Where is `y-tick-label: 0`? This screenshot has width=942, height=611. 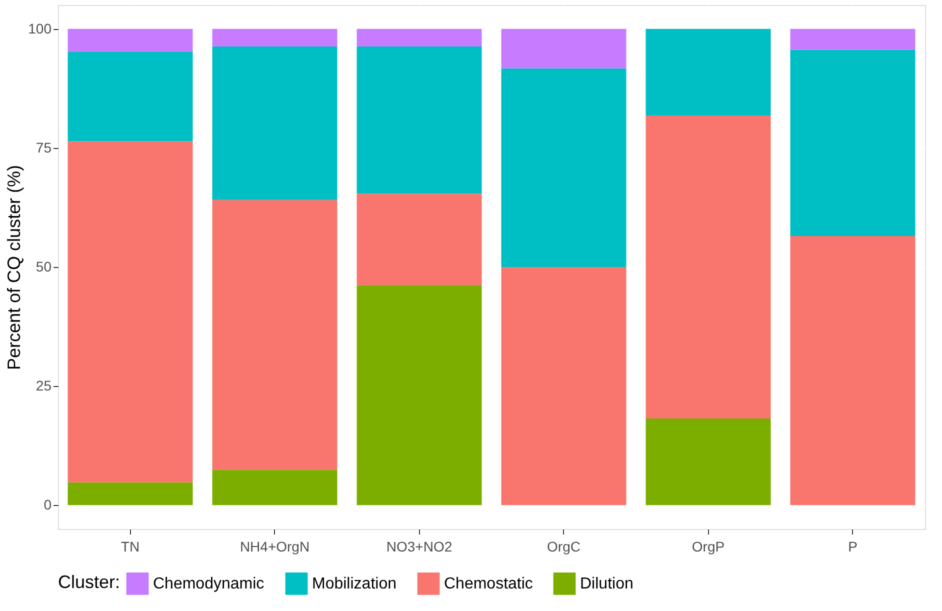 y-tick-label: 0 is located at coordinates (48, 504).